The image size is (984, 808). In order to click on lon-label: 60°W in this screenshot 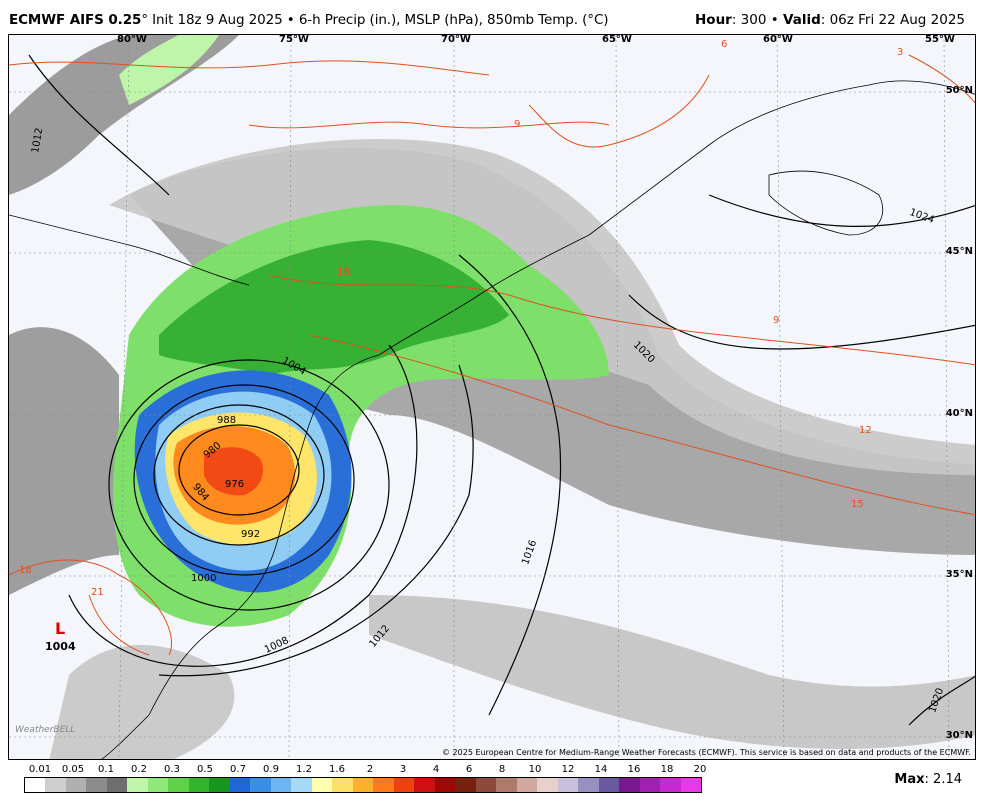, I will do `click(778, 39)`.